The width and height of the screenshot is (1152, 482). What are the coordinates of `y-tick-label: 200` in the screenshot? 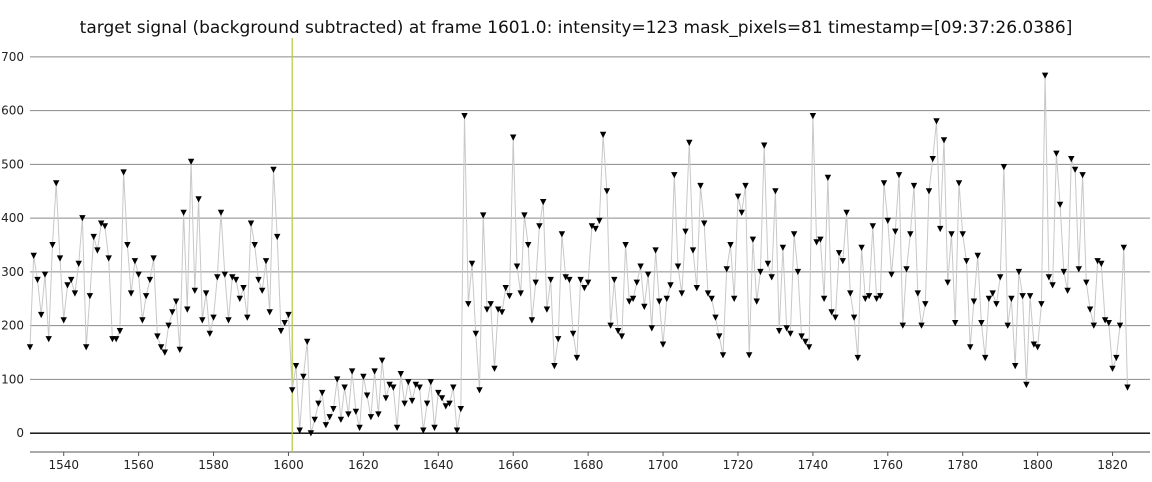 It's located at (12, 326).